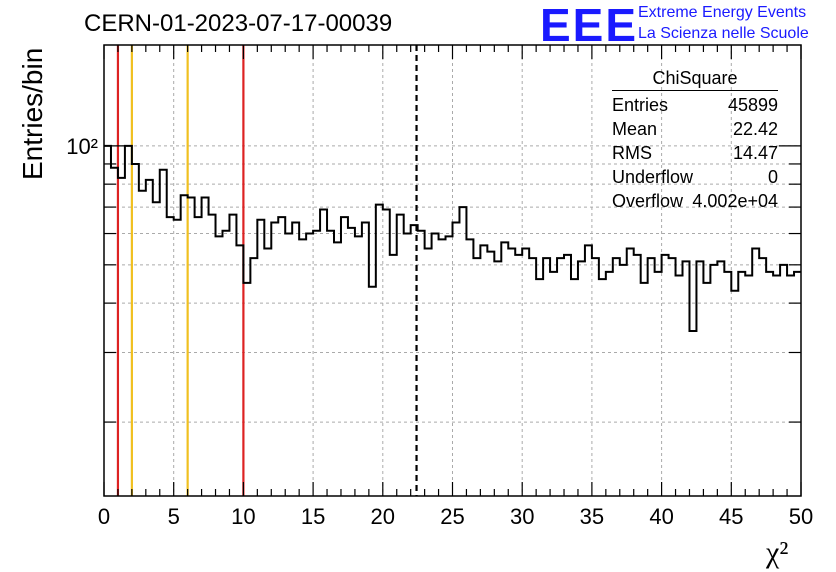 The height and width of the screenshot is (572, 836). What do you see at coordinates (801, 516) in the screenshot?
I see `x-tick-label: 50` at bounding box center [801, 516].